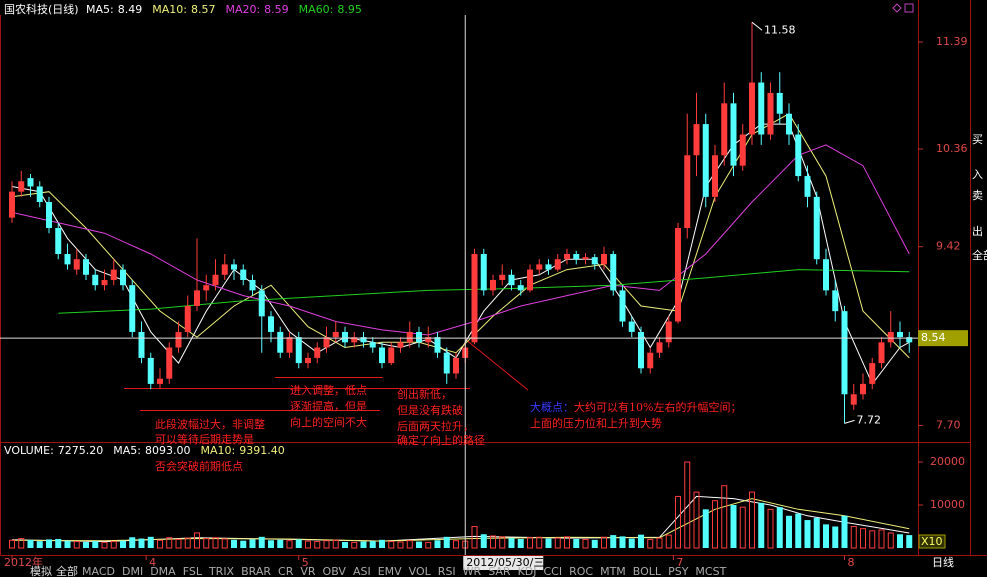 Image resolution: width=987 pixels, height=577 pixels. What do you see at coordinates (328, 390) in the screenshot?
I see `annotation-line: 进入调整，低点` at bounding box center [328, 390].